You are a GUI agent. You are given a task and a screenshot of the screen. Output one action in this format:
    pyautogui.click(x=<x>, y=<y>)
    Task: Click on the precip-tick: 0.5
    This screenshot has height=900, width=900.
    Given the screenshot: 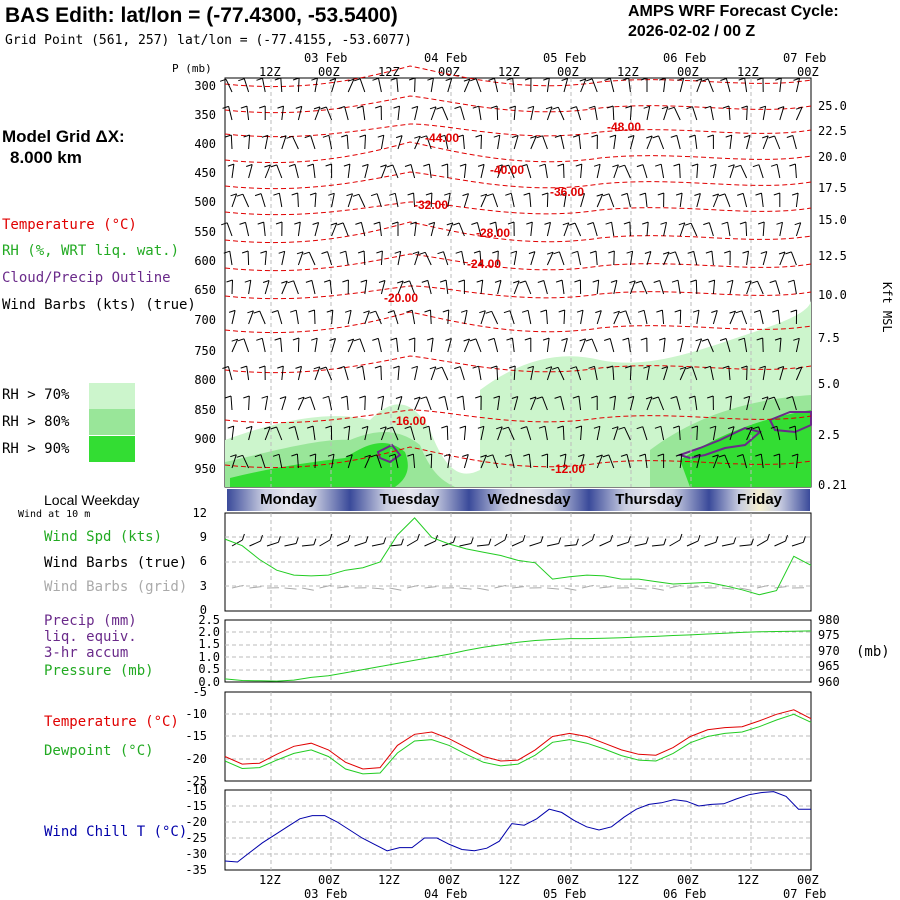 What is the action you would take?
    pyautogui.click(x=209, y=669)
    